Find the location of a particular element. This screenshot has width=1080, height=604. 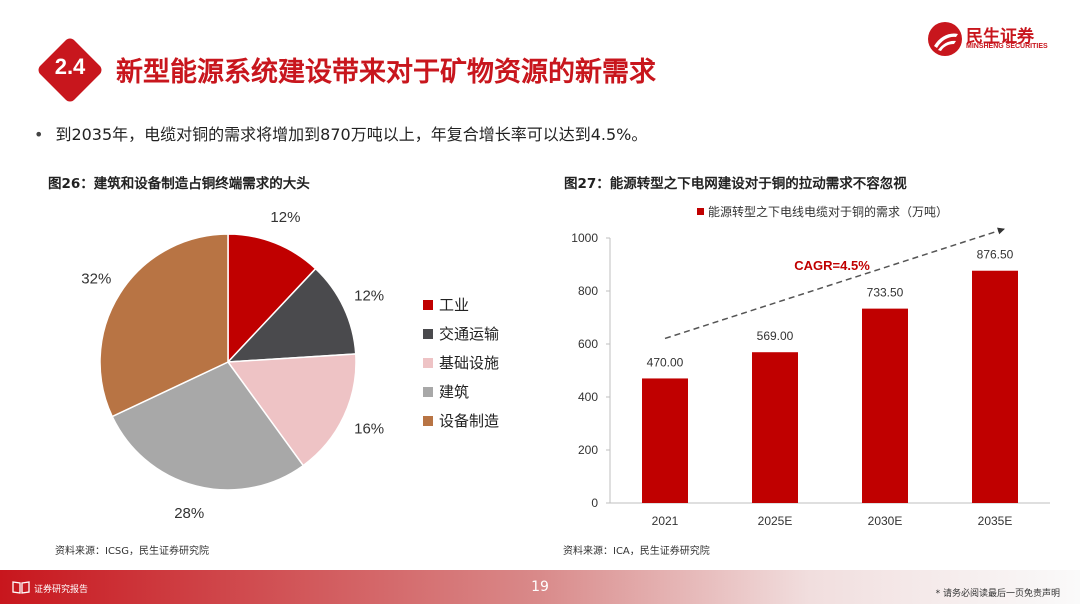

pie-legend-item: 工业 is located at coordinates (446, 304).